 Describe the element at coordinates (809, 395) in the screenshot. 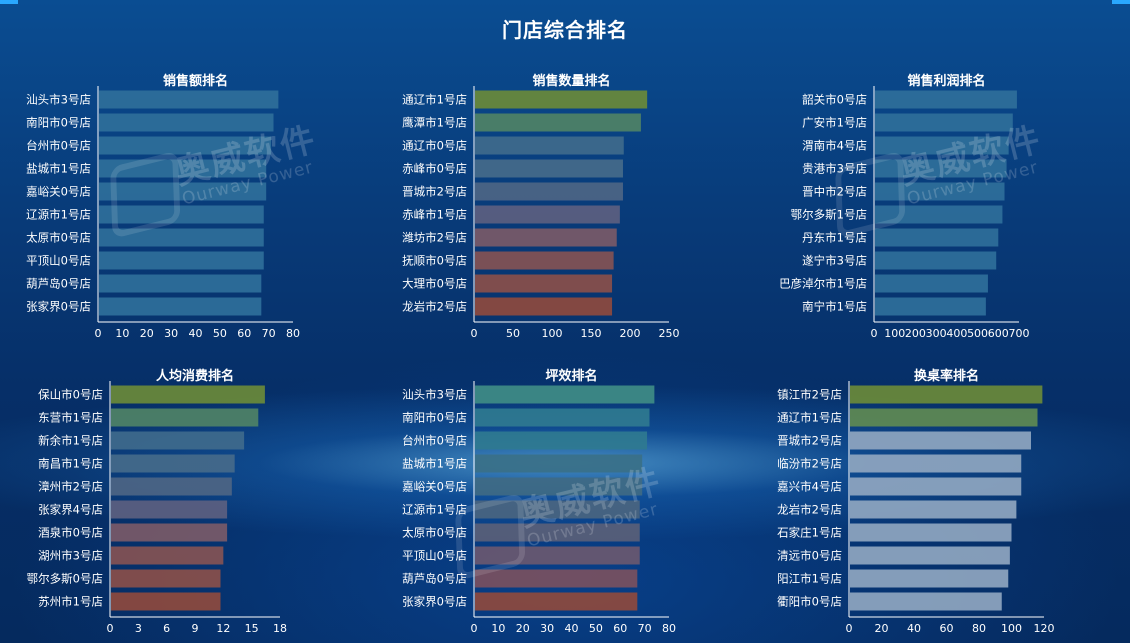

I see `category-label: 镇江市2号店` at that location.